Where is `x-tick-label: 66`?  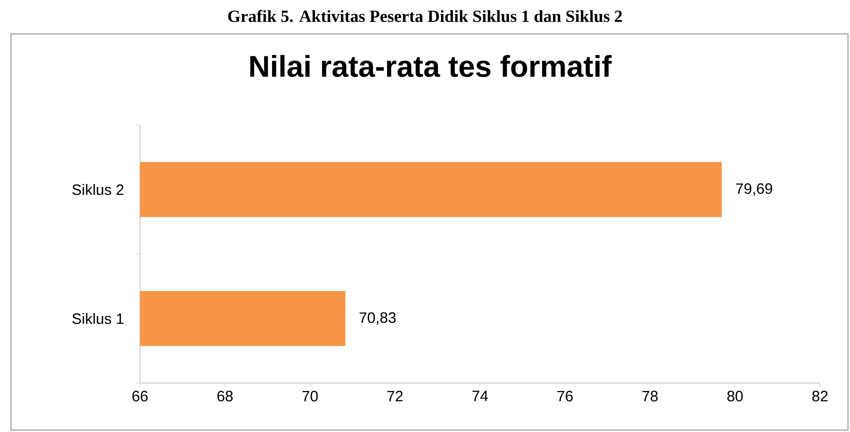 x-tick-label: 66 is located at coordinates (140, 396).